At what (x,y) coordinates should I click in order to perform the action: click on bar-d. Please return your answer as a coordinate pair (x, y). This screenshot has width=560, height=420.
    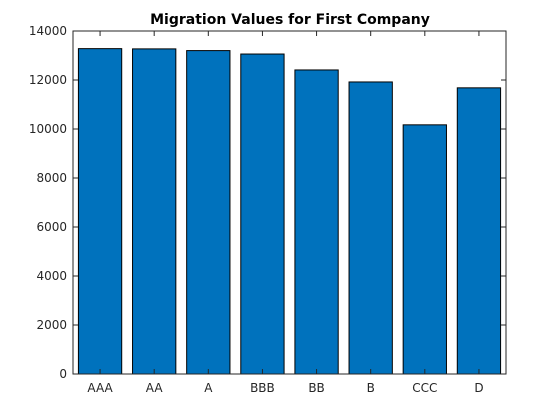
    Looking at the image, I should click on (479, 231).